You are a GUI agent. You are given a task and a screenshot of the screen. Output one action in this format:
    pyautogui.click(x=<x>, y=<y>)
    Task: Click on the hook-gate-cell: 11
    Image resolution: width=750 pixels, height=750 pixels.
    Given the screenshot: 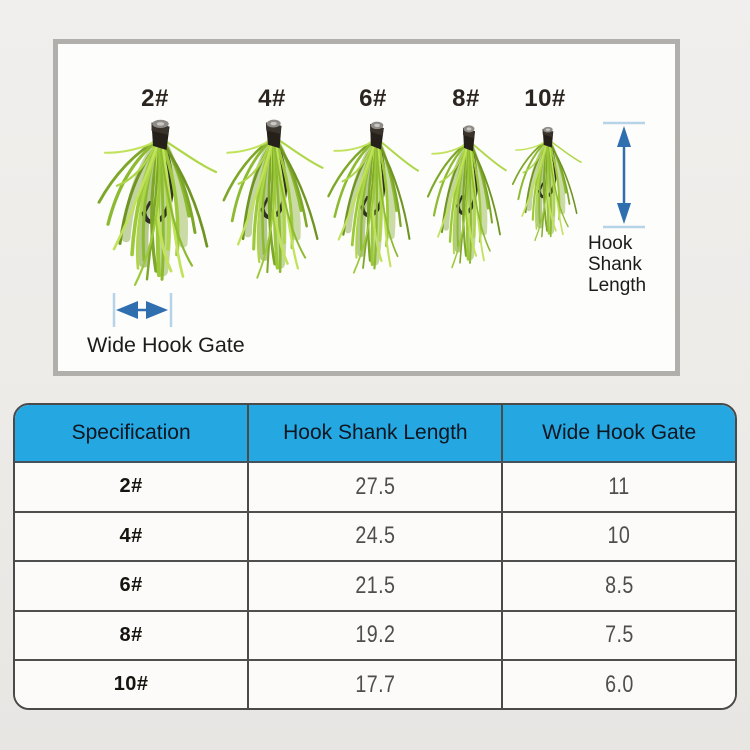 What is the action you would take?
    pyautogui.click(x=618, y=487)
    